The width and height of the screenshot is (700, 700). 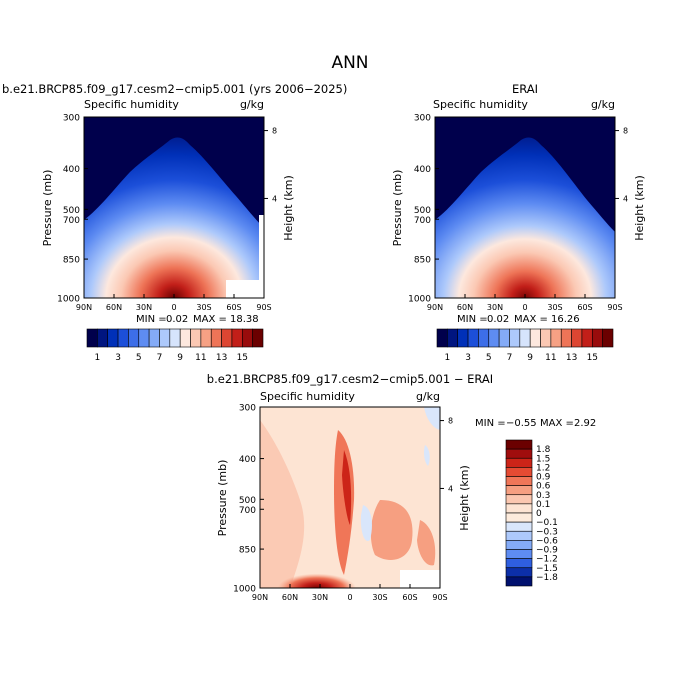 What do you see at coordinates (432, 418) in the screenshot?
I see `panel-diff-negative-patch-top` at bounding box center [432, 418].